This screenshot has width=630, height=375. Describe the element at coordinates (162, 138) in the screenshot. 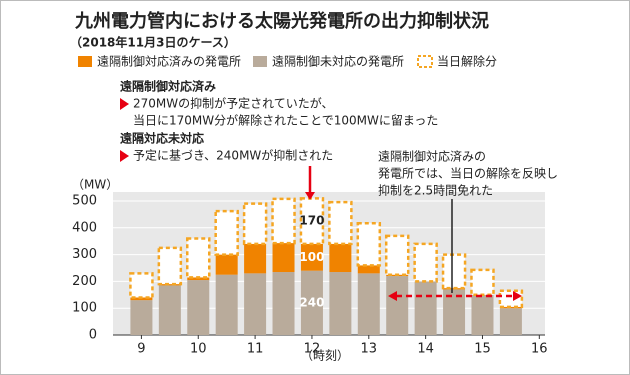

I see `annotation-heading: 遠隔対応未対応` at that location.